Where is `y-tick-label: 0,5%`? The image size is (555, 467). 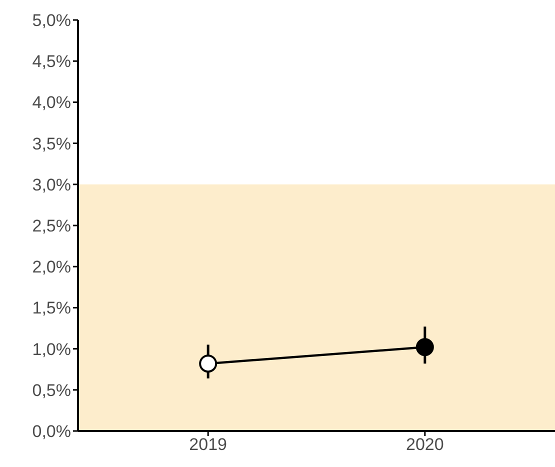
y-tick-label: 0,5% is located at coordinates (51, 390).